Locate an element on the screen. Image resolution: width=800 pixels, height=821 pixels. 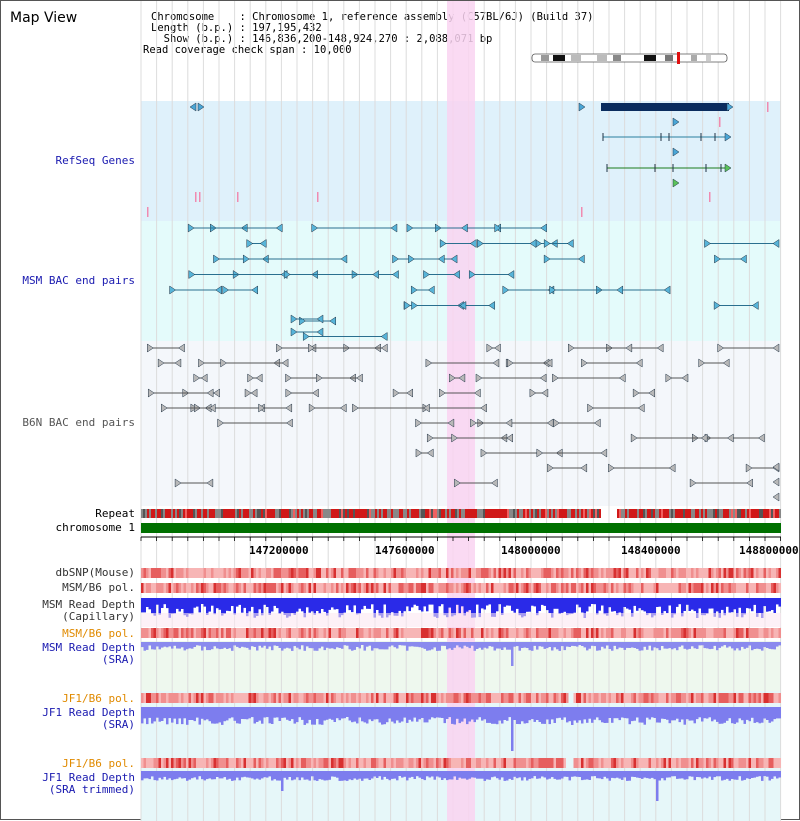
ideogram-band is located at coordinates (694, 58).